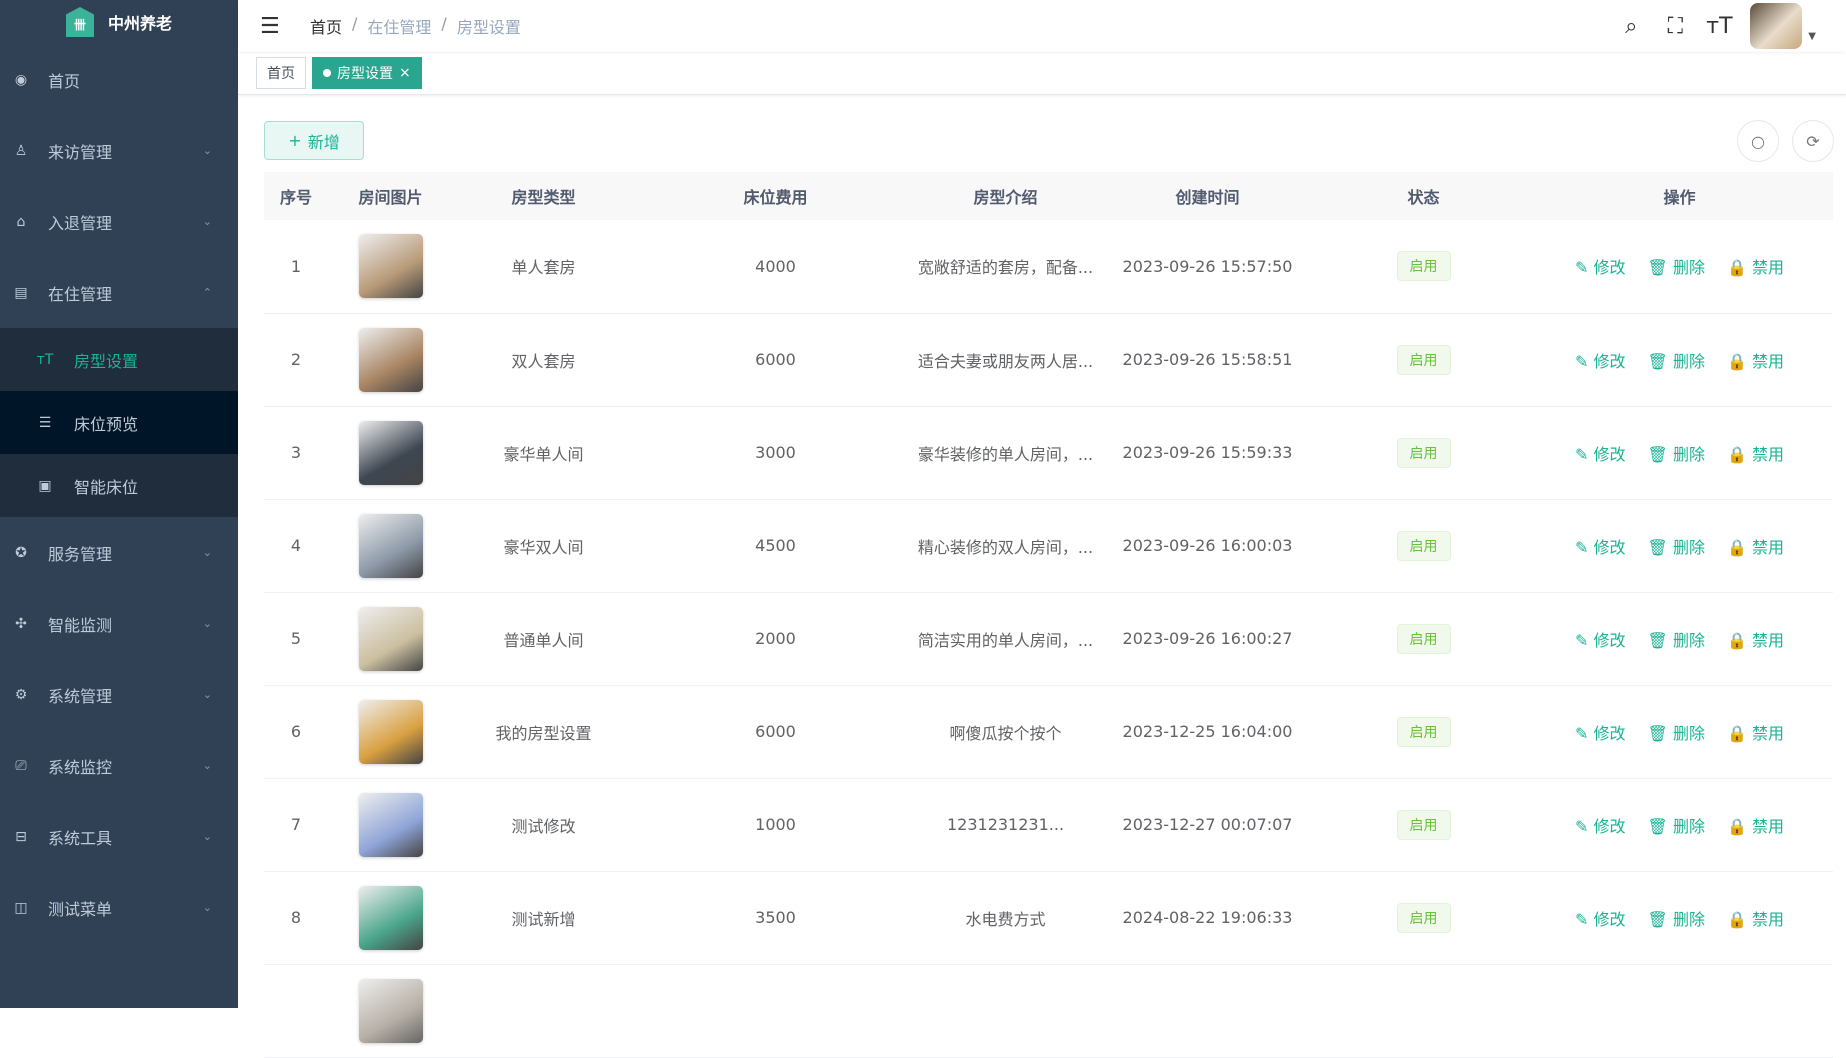 The image size is (1846, 1058). I want to click on app-name: 中州养老, so click(139, 23).